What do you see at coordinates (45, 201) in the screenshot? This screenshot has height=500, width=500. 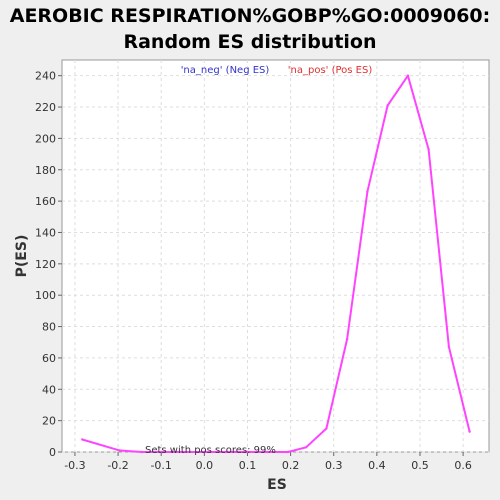 I see `y-tick-label: 160` at bounding box center [45, 201].